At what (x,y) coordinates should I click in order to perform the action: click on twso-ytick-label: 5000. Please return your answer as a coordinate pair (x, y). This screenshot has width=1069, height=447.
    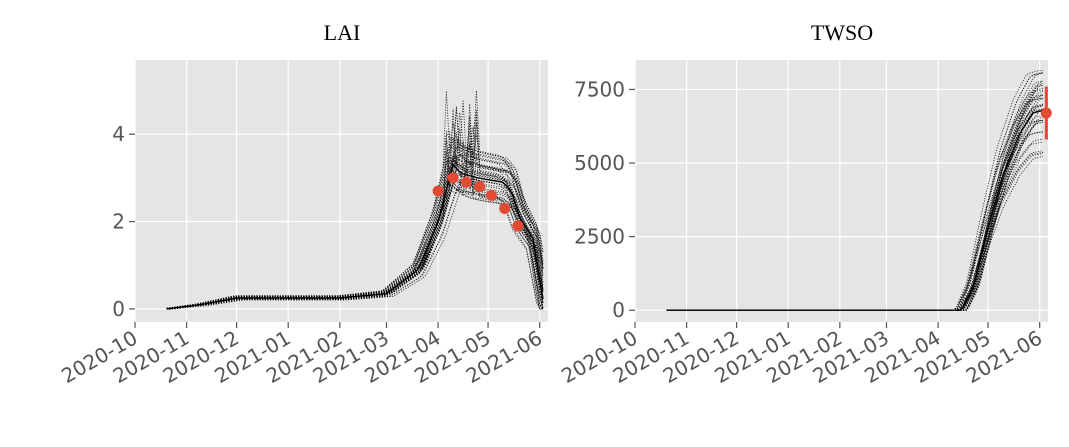
    Looking at the image, I should click on (599, 163).